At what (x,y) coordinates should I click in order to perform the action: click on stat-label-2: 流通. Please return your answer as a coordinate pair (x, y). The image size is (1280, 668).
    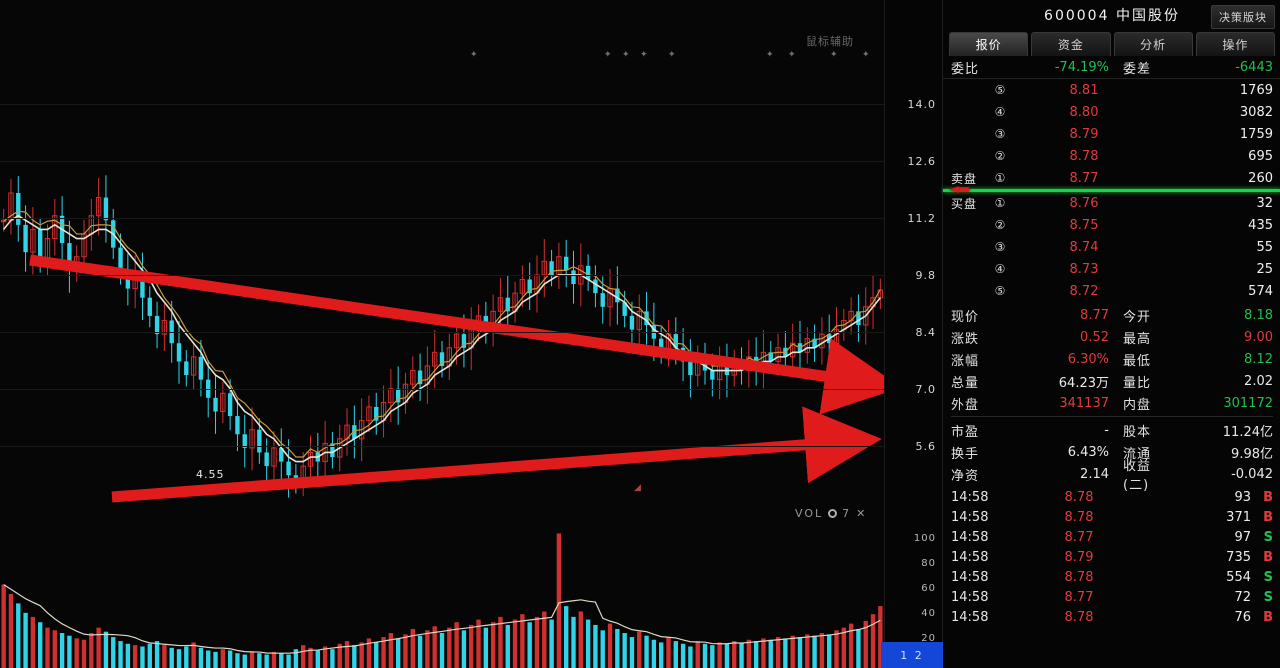
    Looking at the image, I should click on (1137, 454).